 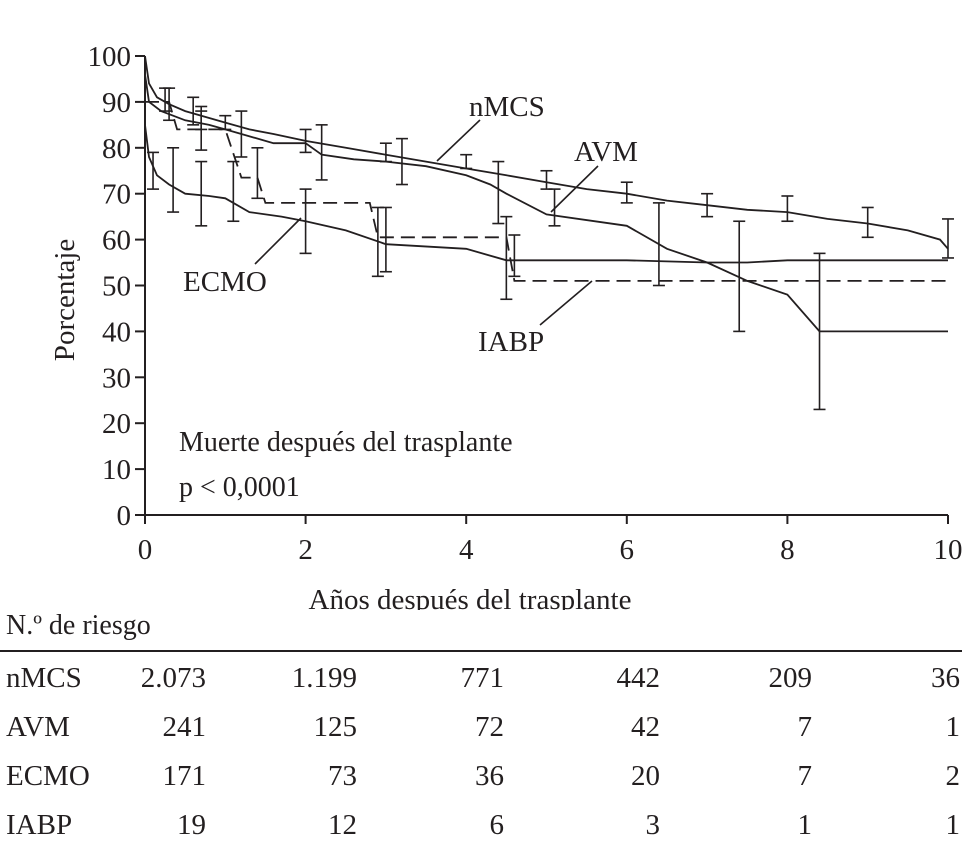 What do you see at coordinates (645, 727) in the screenshot?
I see `risk-cell: 42` at bounding box center [645, 727].